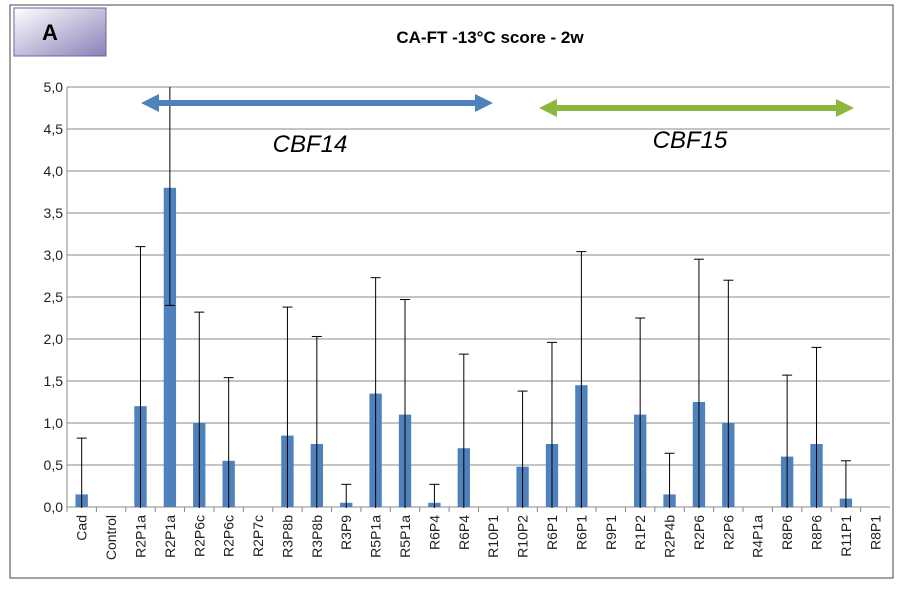  What do you see at coordinates (310, 144) in the screenshot?
I see `annotation: CBF14` at bounding box center [310, 144].